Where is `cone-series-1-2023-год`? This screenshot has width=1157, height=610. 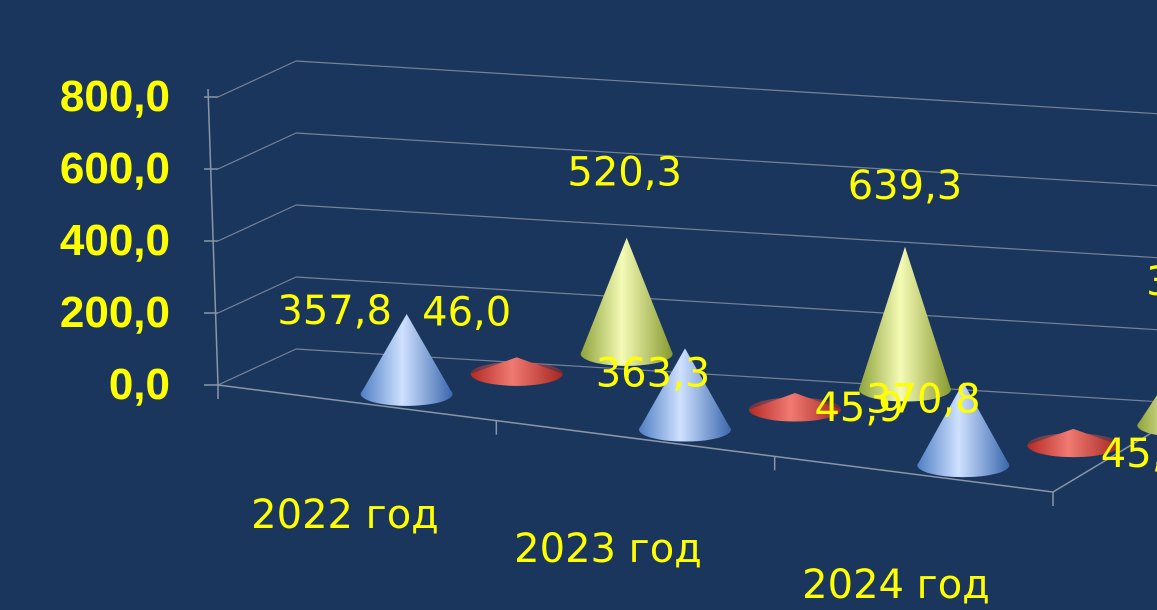
cone-series-1-2023-год is located at coordinates (685, 395).